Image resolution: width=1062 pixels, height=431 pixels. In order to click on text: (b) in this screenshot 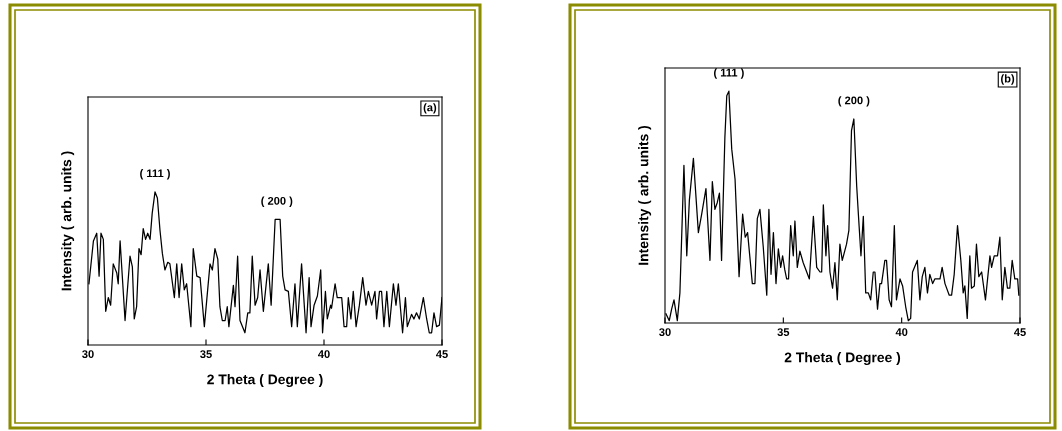, I will do `click(1008, 79)`.